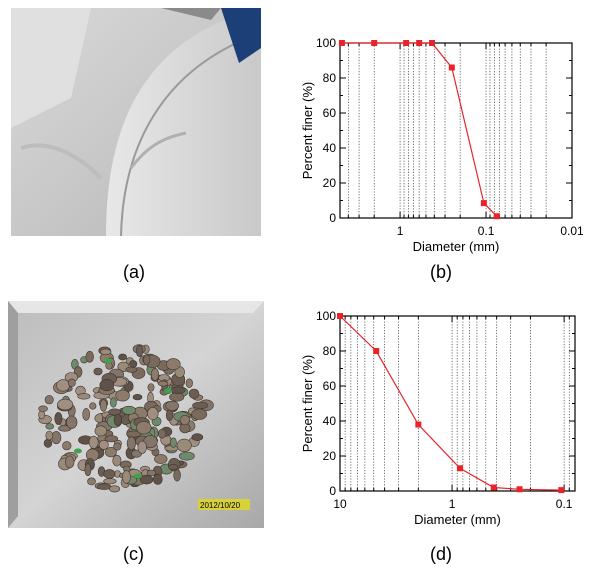 This screenshot has width=592, height=568. Describe the element at coordinates (564, 504) in the screenshot. I see `chart-d-xtick-label: 0.1` at that location.